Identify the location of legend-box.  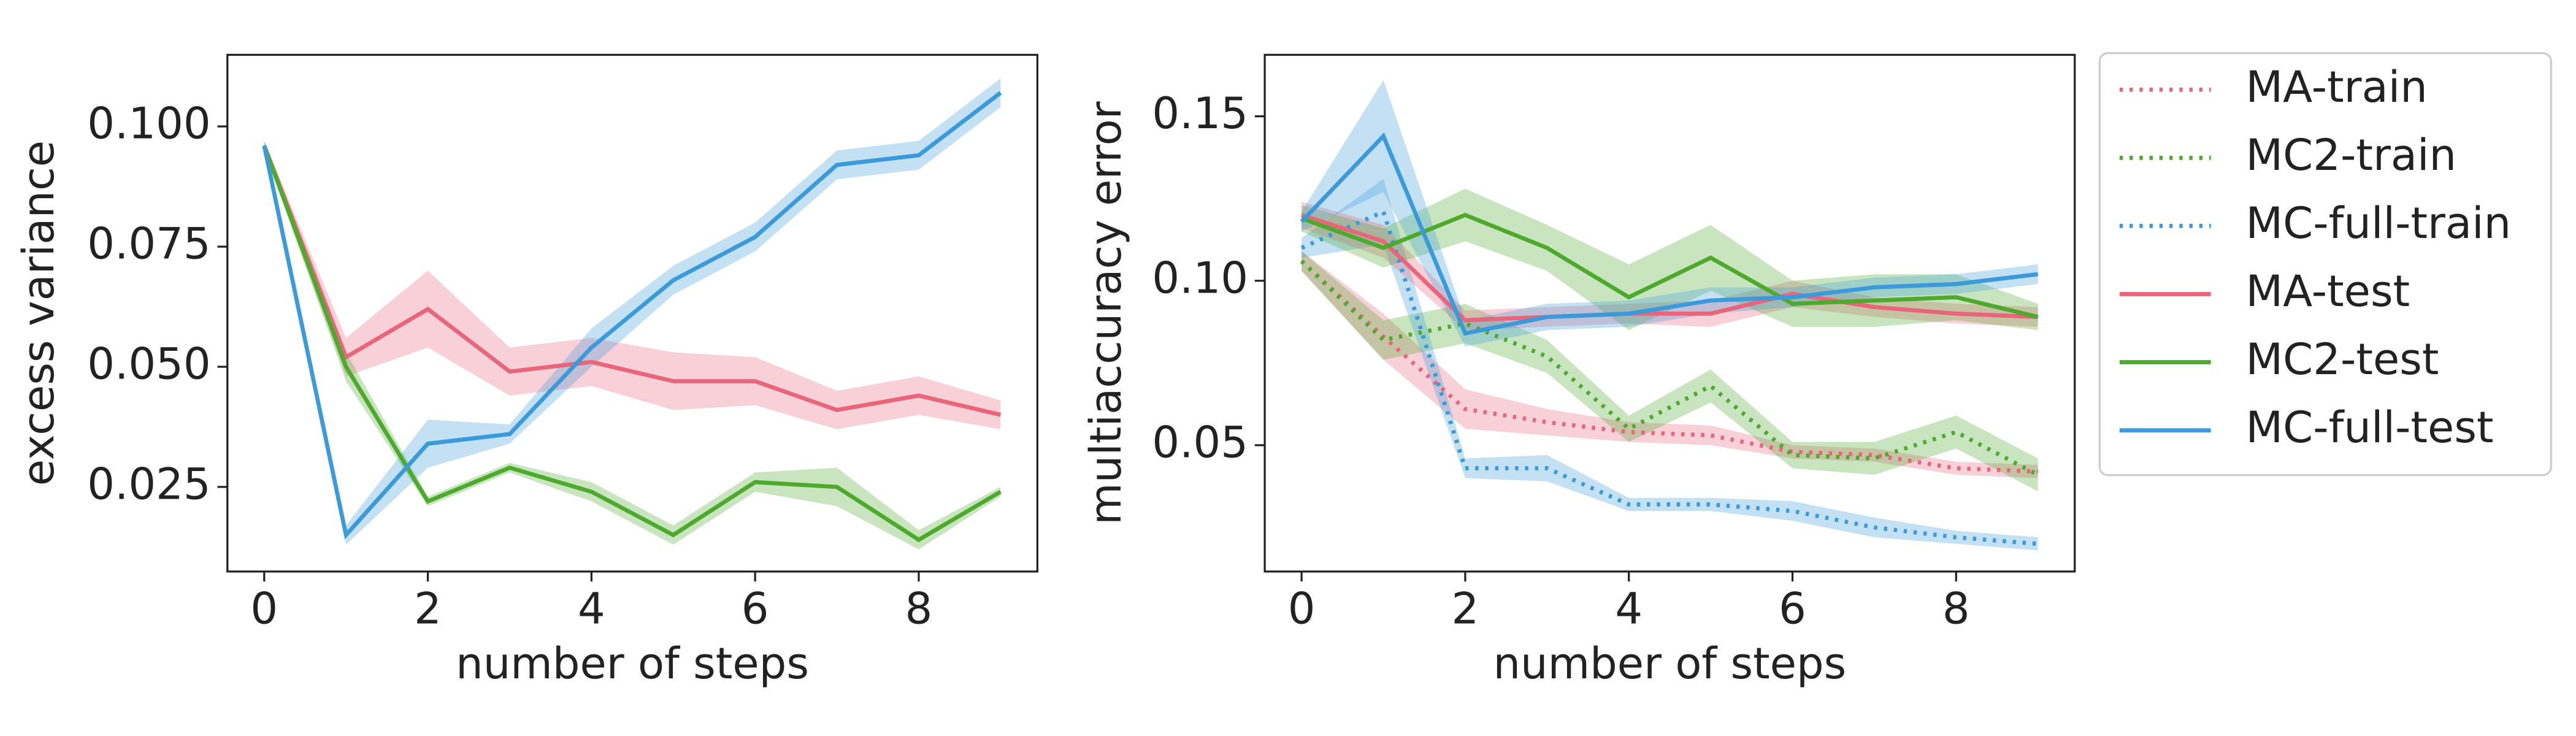
(2325, 264).